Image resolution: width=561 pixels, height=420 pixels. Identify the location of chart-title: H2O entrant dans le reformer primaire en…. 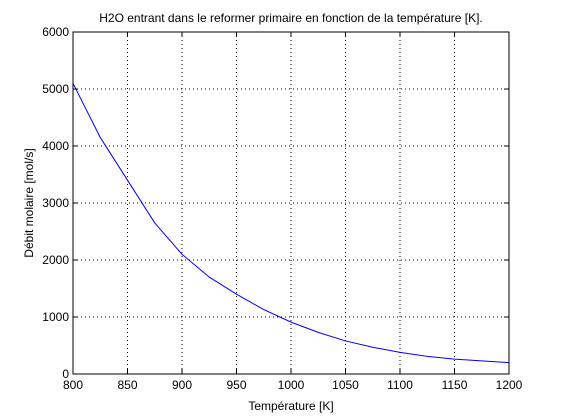
(291, 18).